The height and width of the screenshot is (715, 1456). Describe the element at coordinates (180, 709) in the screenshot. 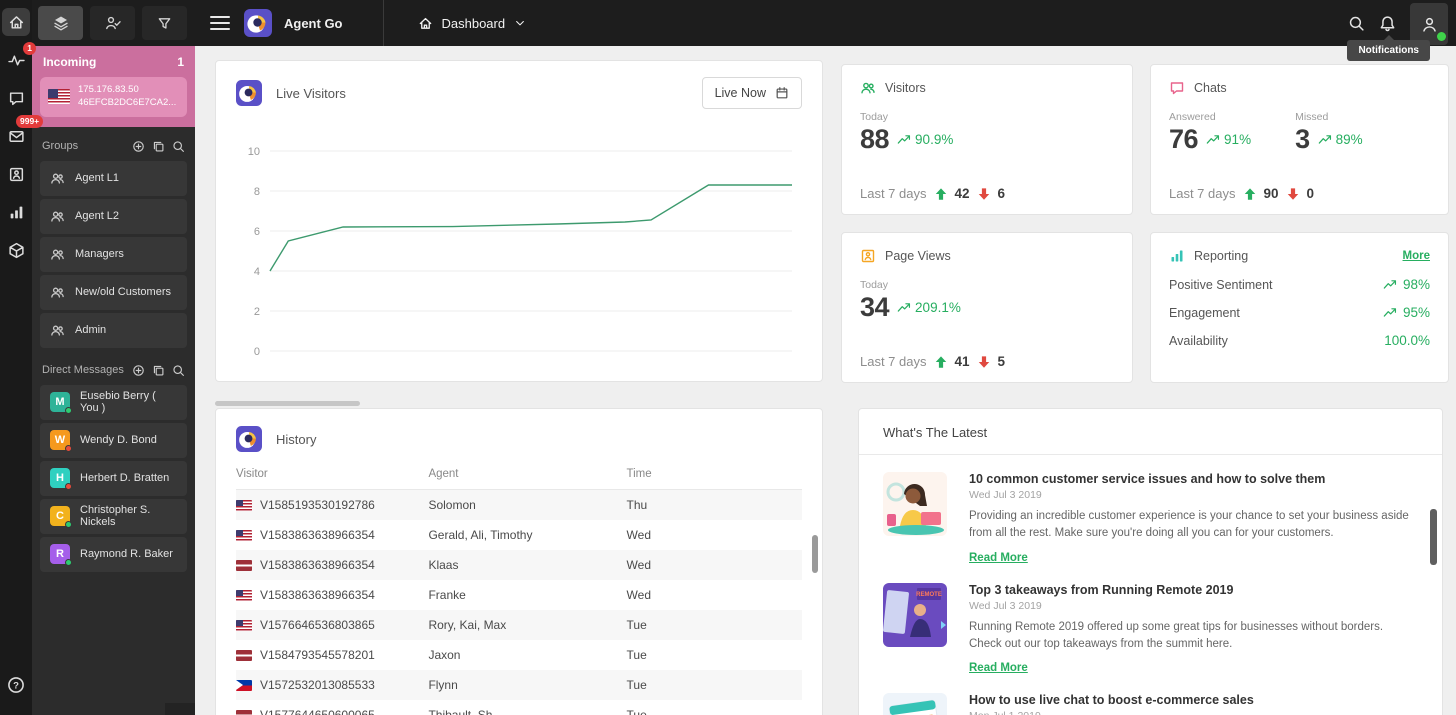

I see `sidebar-scroll-handle` at that location.